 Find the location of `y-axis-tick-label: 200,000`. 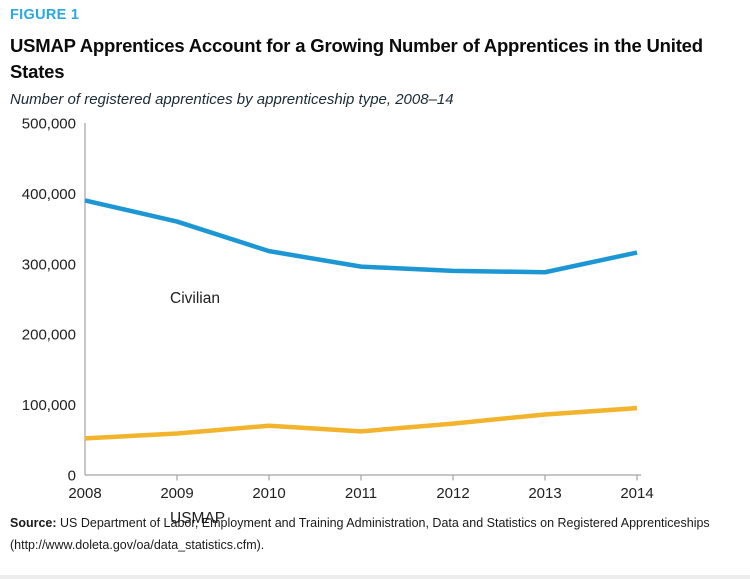

y-axis-tick-label: 200,000 is located at coordinates (49, 335).